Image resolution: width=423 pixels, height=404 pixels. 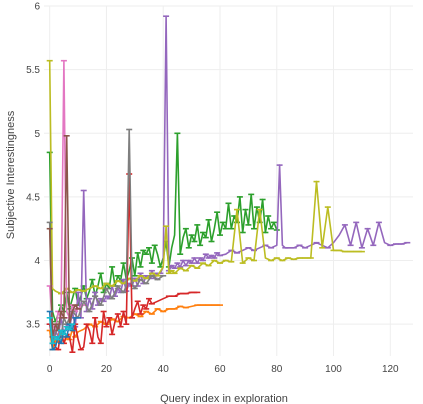 I want to click on x-tick-label: 100, so click(x=333, y=369).